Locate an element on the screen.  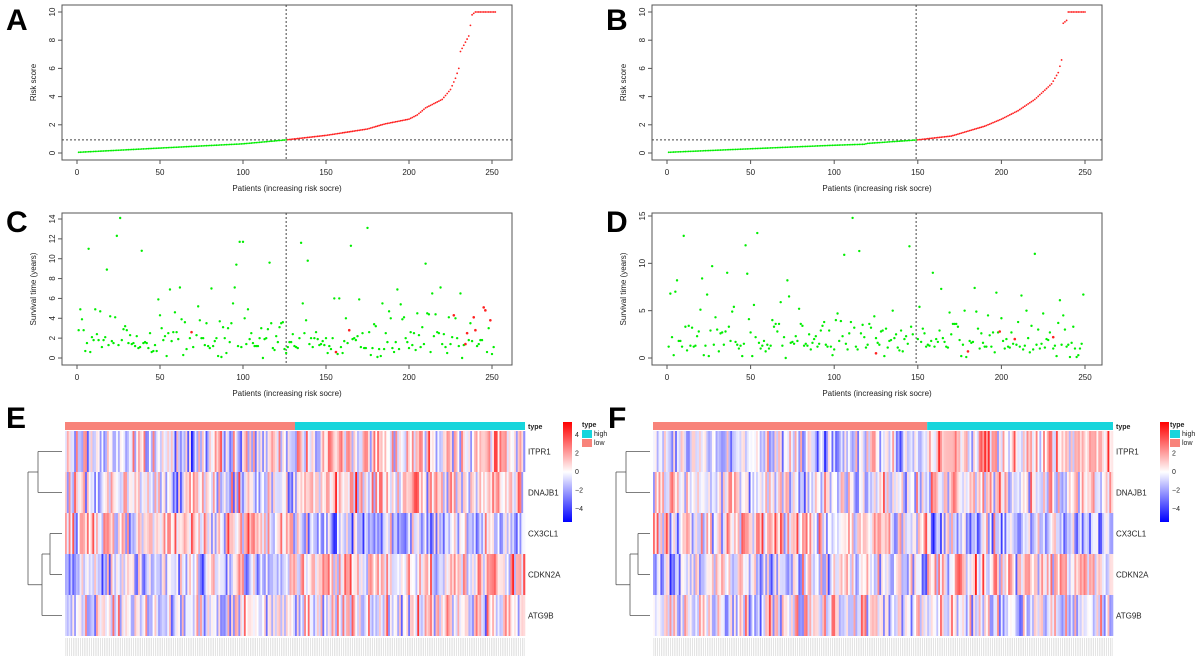
x-tick-label: 50 is located at coordinates (750, 377).